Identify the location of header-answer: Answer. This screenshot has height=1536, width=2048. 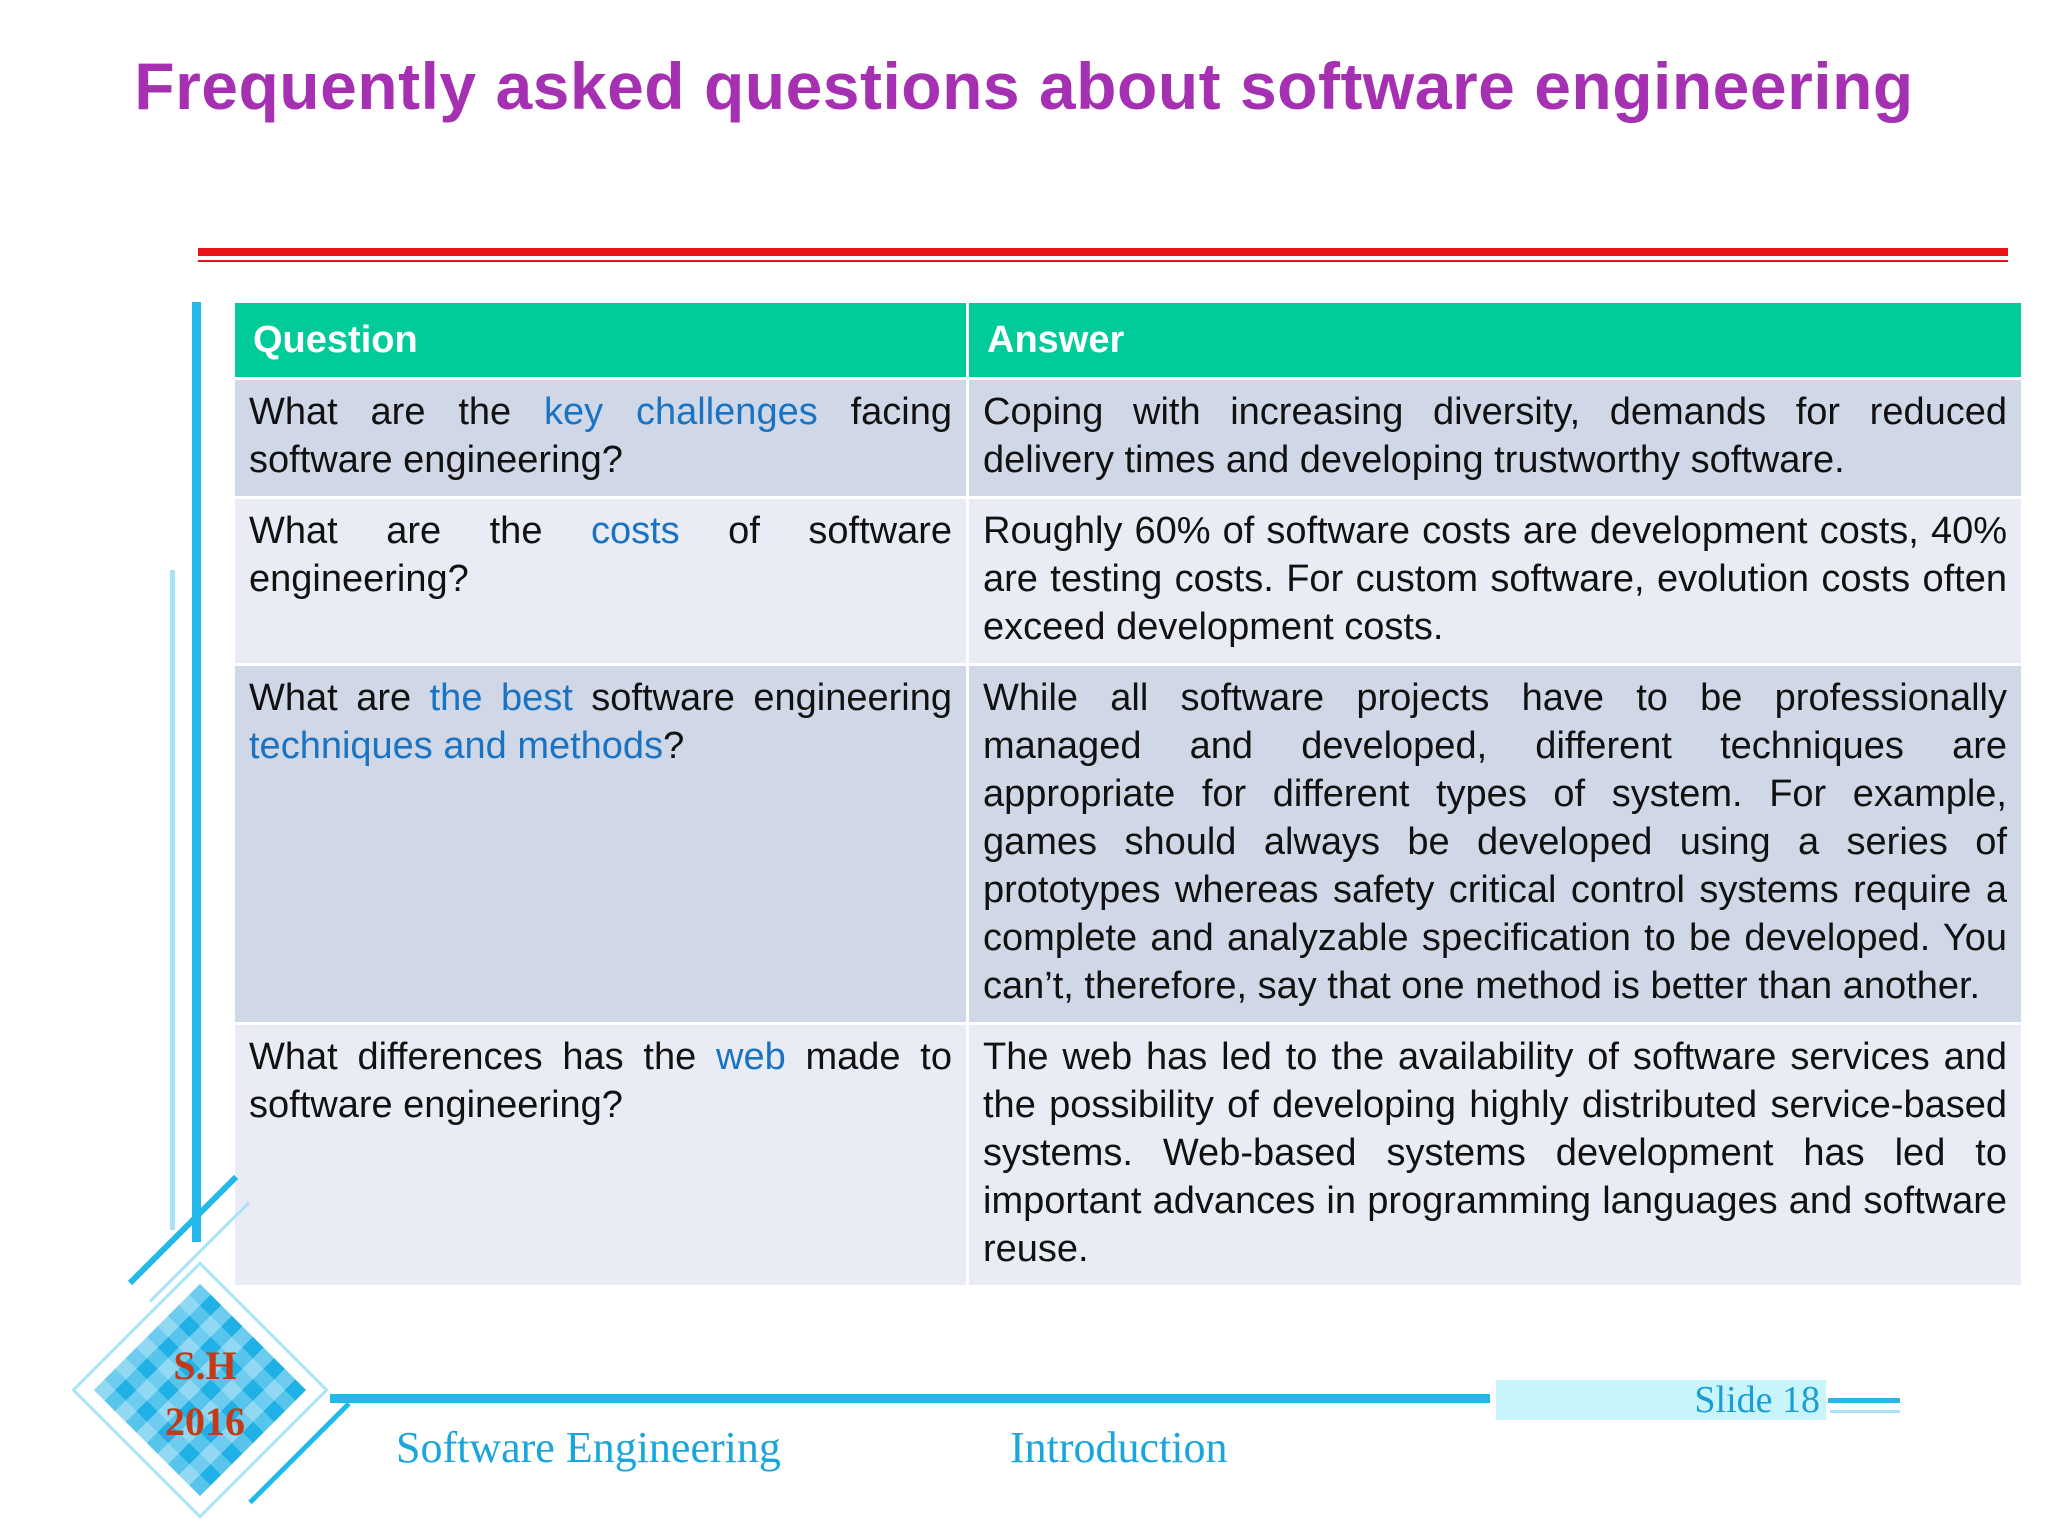
(1495, 340).